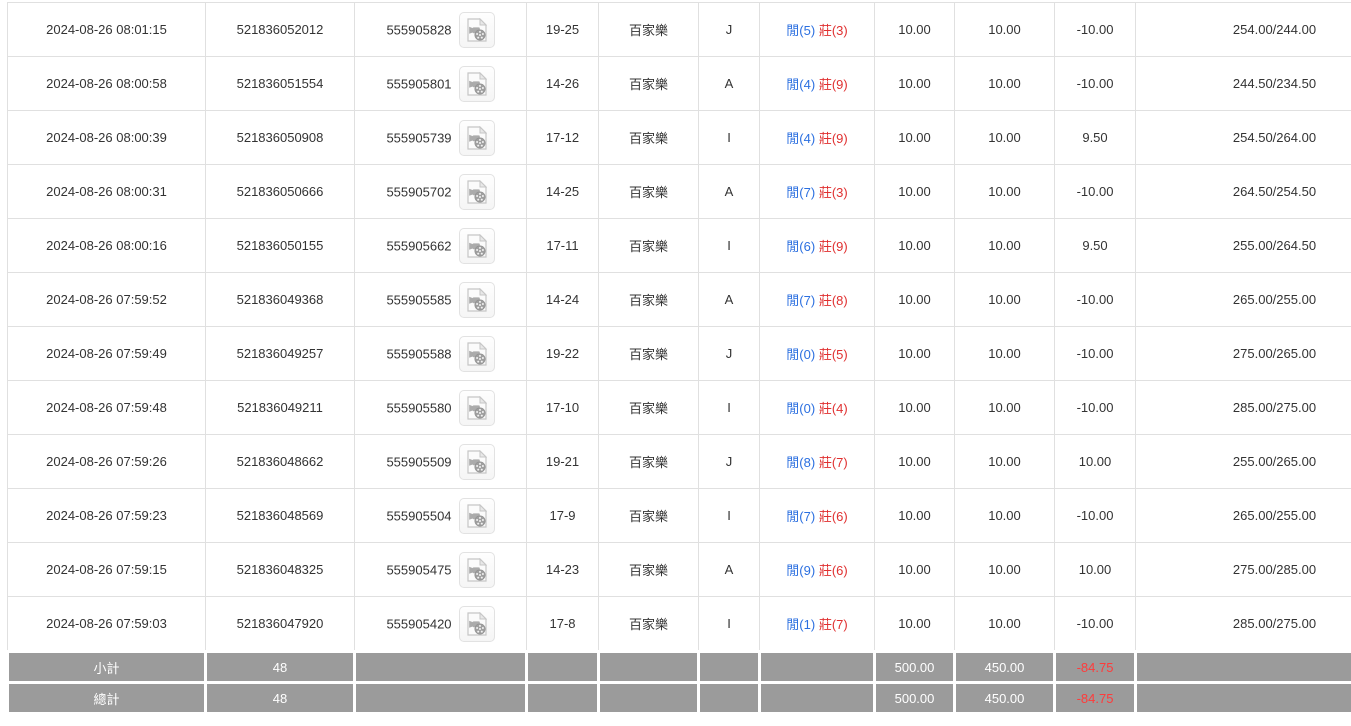 Image resolution: width=1351 pixels, height=726 pixels. Describe the element at coordinates (729, 299) in the screenshot. I see `cell-seat: A` at that location.